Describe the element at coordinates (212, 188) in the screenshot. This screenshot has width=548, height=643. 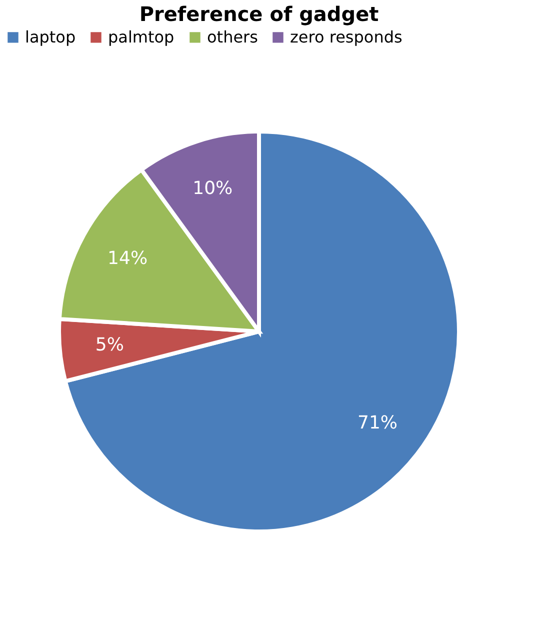
I see `data-label: 10%` at that location.